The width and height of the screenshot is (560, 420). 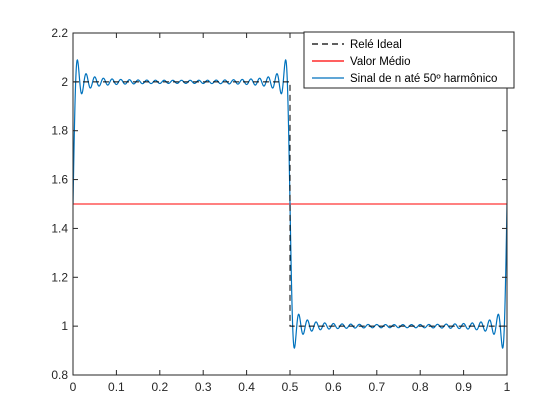 I want to click on x-tick-label: 1, so click(x=507, y=387).